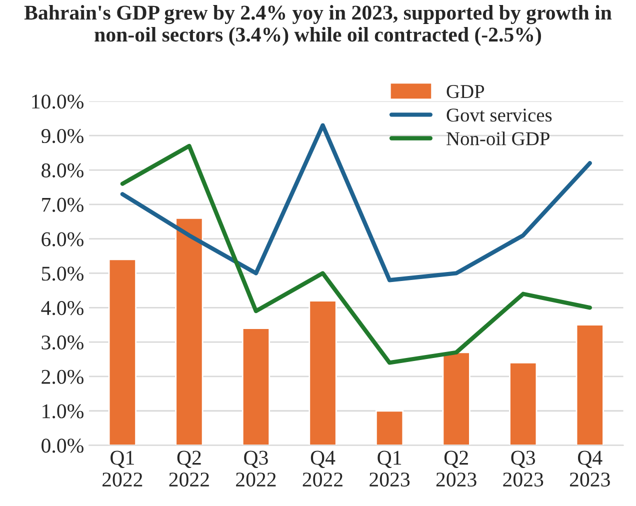 The height and width of the screenshot is (506, 636). What do you see at coordinates (63, 239) in the screenshot?
I see `y-tick-label: 6.0%` at bounding box center [63, 239].